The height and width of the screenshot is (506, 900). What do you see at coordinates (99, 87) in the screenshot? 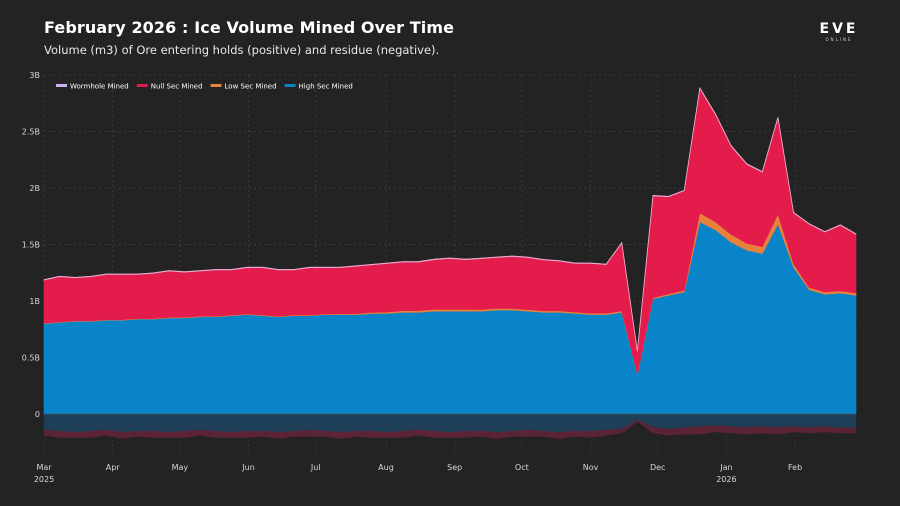
I see `legend-label-wormhole-mined: Wormhole Mined` at bounding box center [99, 87].